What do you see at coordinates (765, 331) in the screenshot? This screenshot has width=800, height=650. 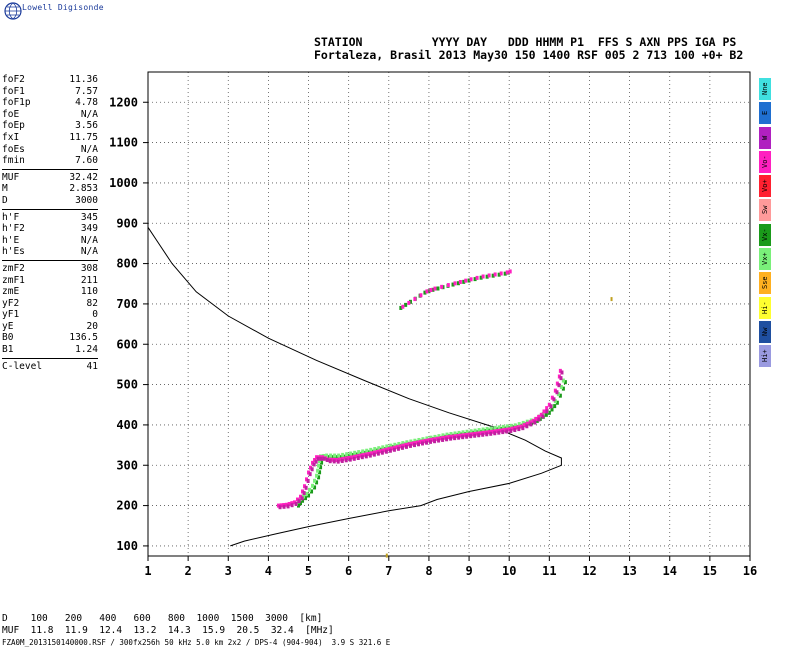 I see `legend-swatch-nw: Nw` at bounding box center [765, 331].